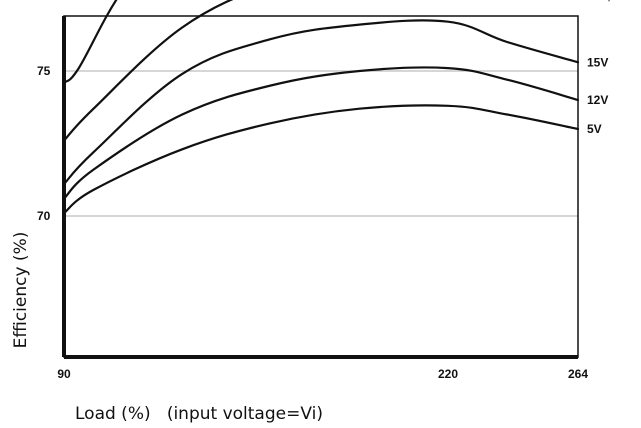  What do you see at coordinates (44, 71) in the screenshot?
I see `y-tick-label: 75` at bounding box center [44, 71].